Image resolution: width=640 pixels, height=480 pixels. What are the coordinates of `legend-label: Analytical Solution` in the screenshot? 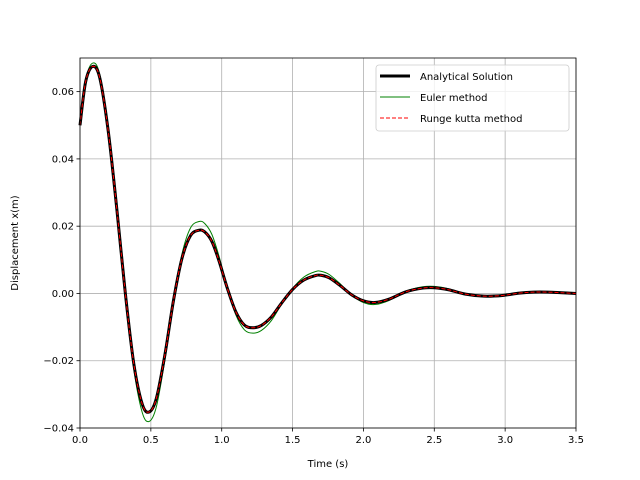 It's located at (466, 77).